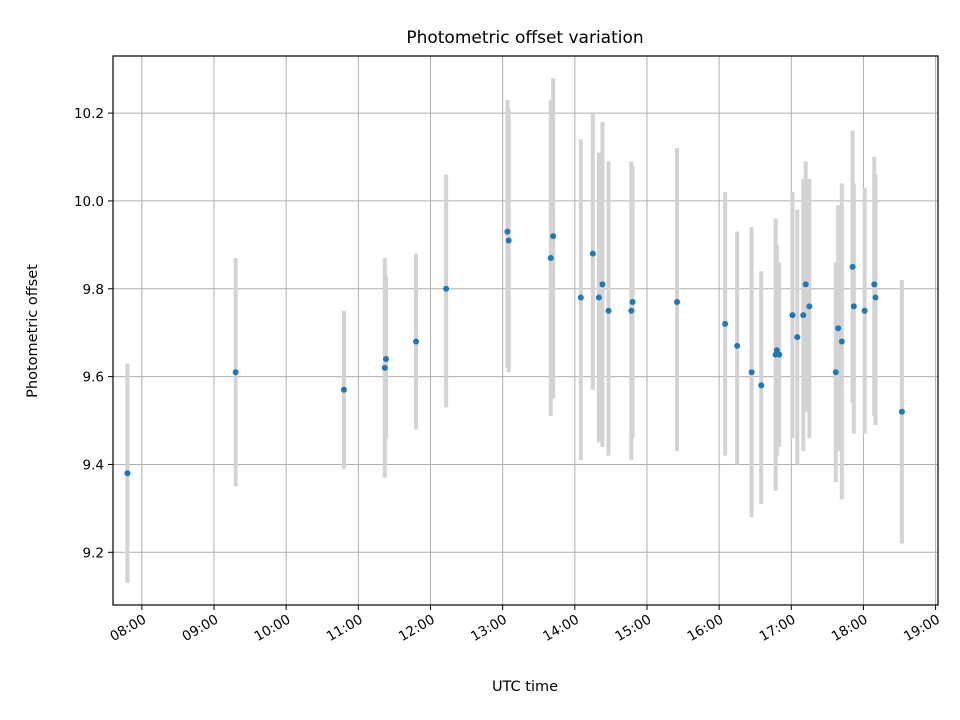 The width and height of the screenshot is (960, 720). Describe the element at coordinates (89, 202) in the screenshot. I see `y-tick-label: 10.0` at that location.